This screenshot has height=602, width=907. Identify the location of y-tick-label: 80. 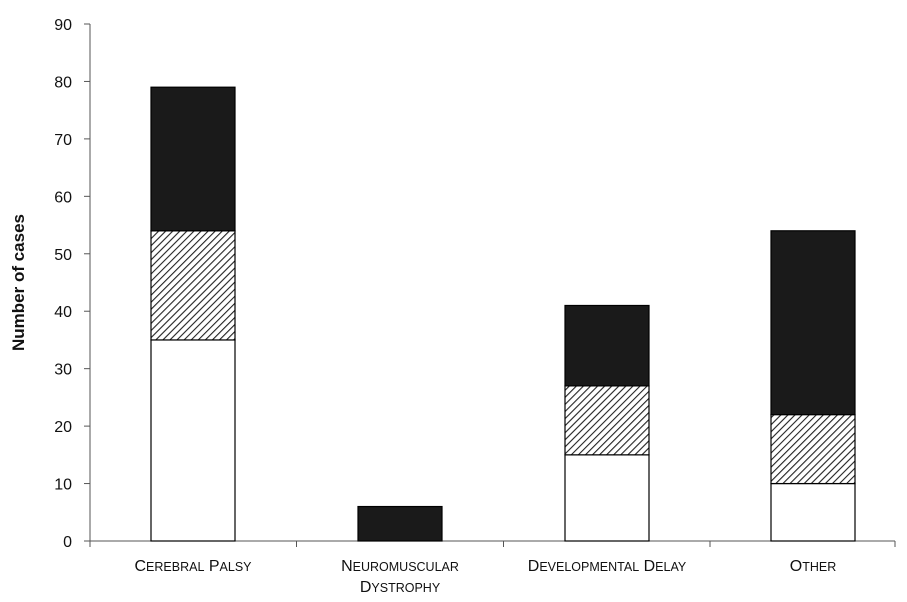
(63, 82).